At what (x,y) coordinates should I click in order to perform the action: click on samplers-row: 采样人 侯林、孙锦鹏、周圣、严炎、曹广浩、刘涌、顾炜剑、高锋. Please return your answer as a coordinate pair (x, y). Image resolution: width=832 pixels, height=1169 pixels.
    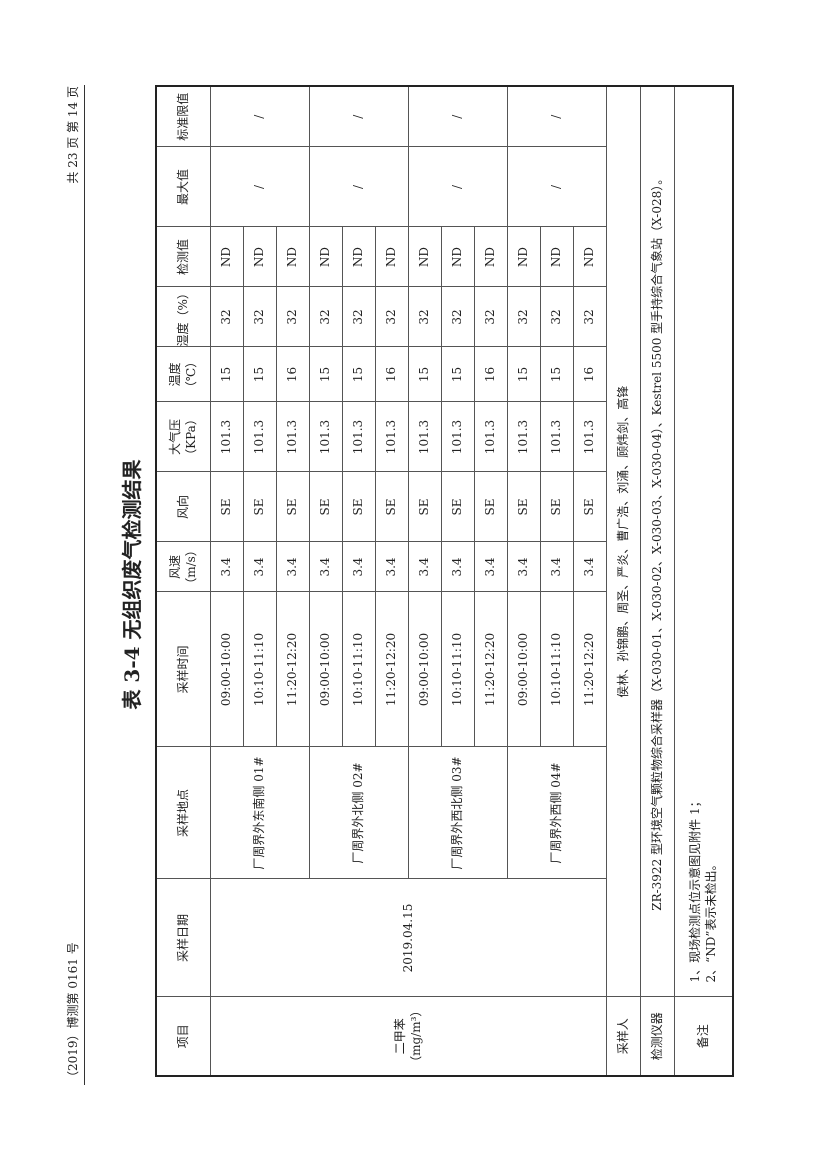
    Looking at the image, I should click on (623, 581).